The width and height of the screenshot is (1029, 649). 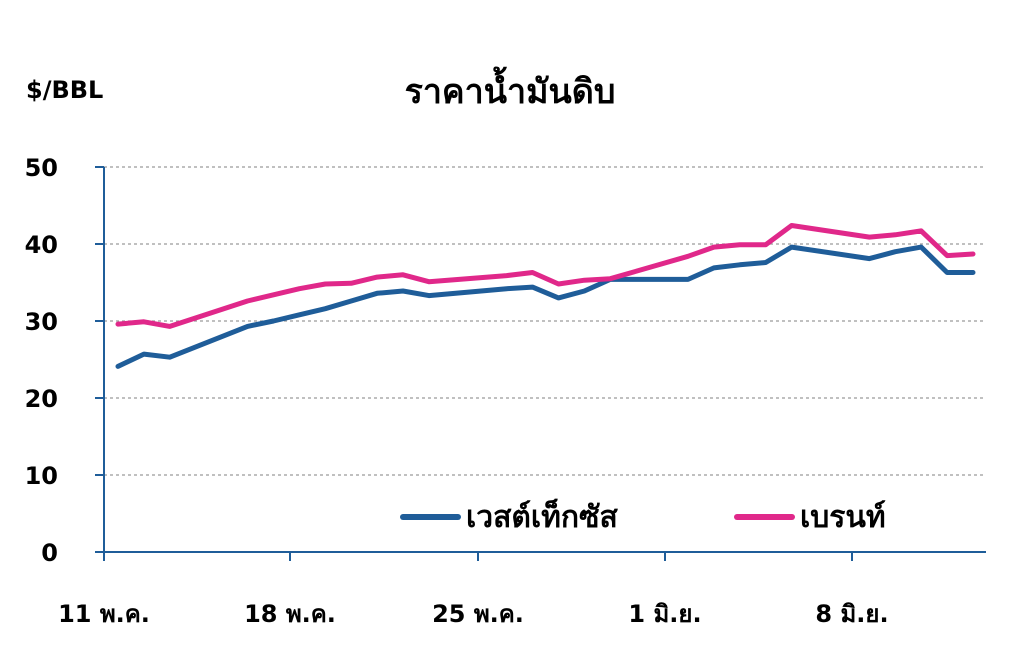 What do you see at coordinates (851, 614) in the screenshot?
I see `x-tick-label-4: 8 มิ.ย.` at bounding box center [851, 614].